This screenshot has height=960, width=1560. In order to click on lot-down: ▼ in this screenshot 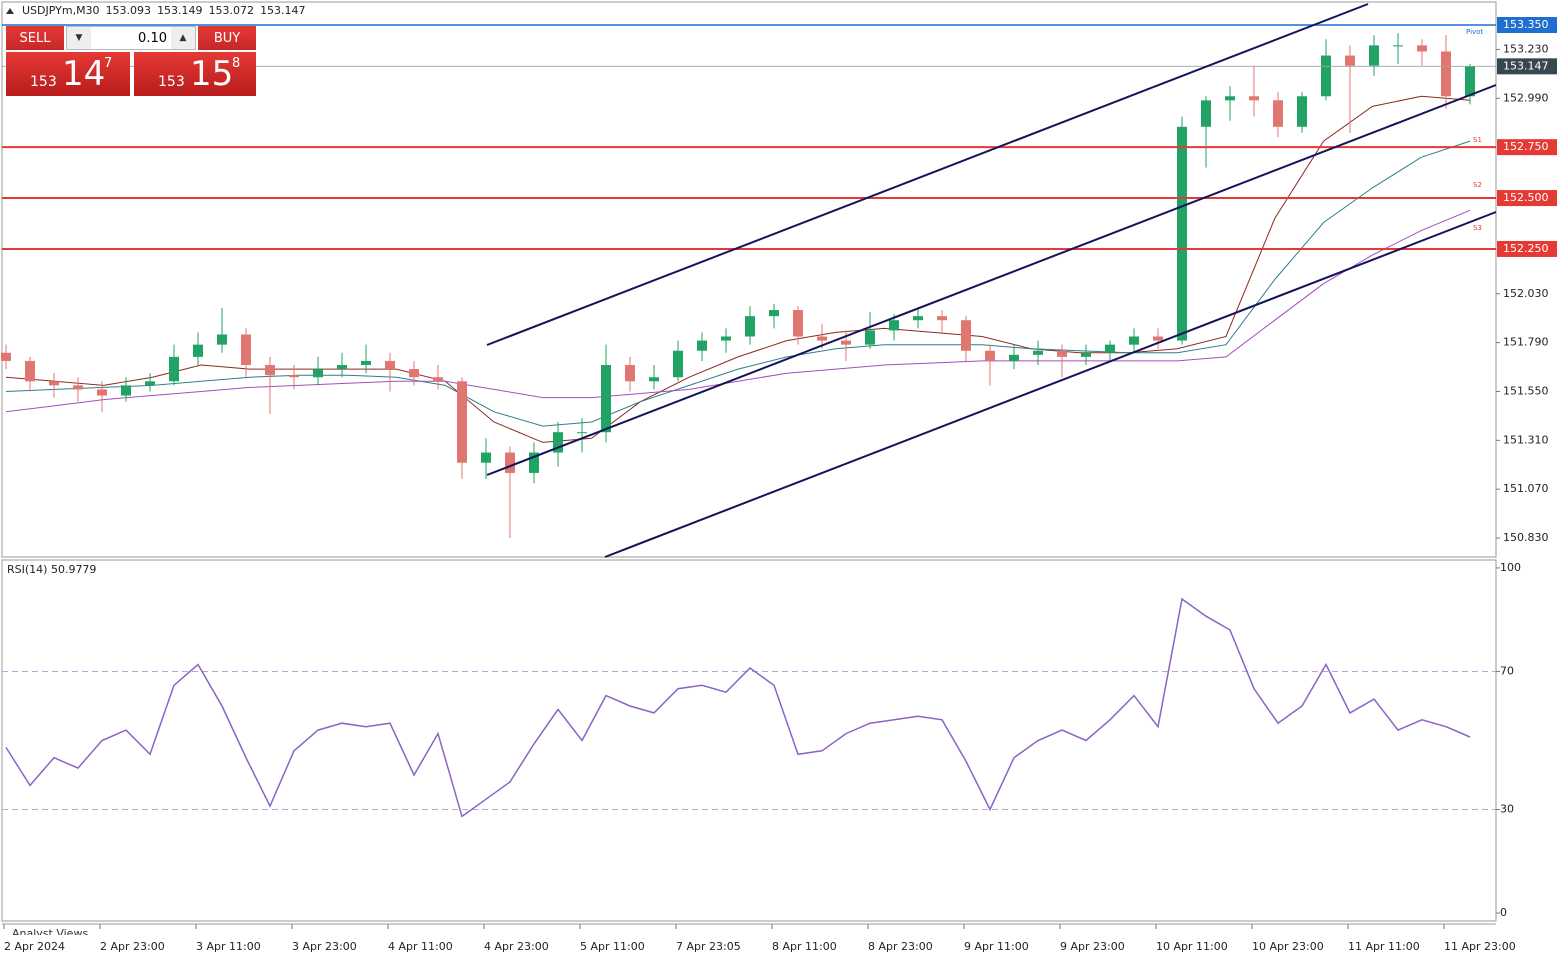, I will do `click(79, 38)`.